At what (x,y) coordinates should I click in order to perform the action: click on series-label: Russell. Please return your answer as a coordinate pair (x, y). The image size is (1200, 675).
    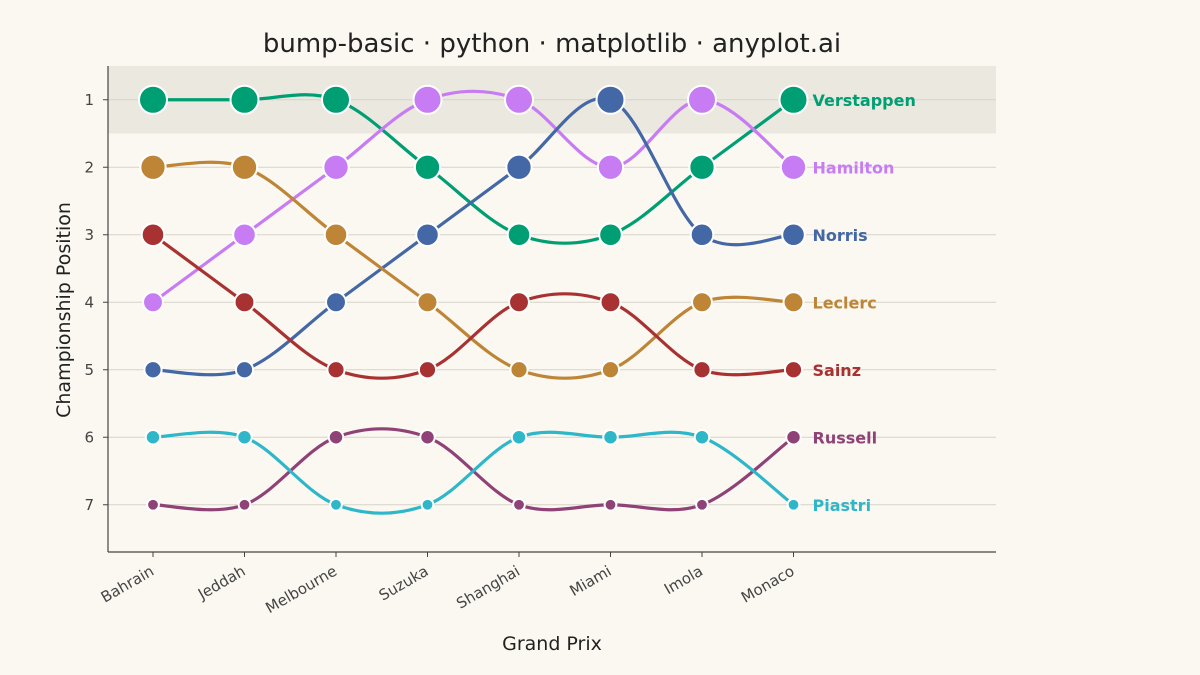
    Looking at the image, I should click on (845, 437).